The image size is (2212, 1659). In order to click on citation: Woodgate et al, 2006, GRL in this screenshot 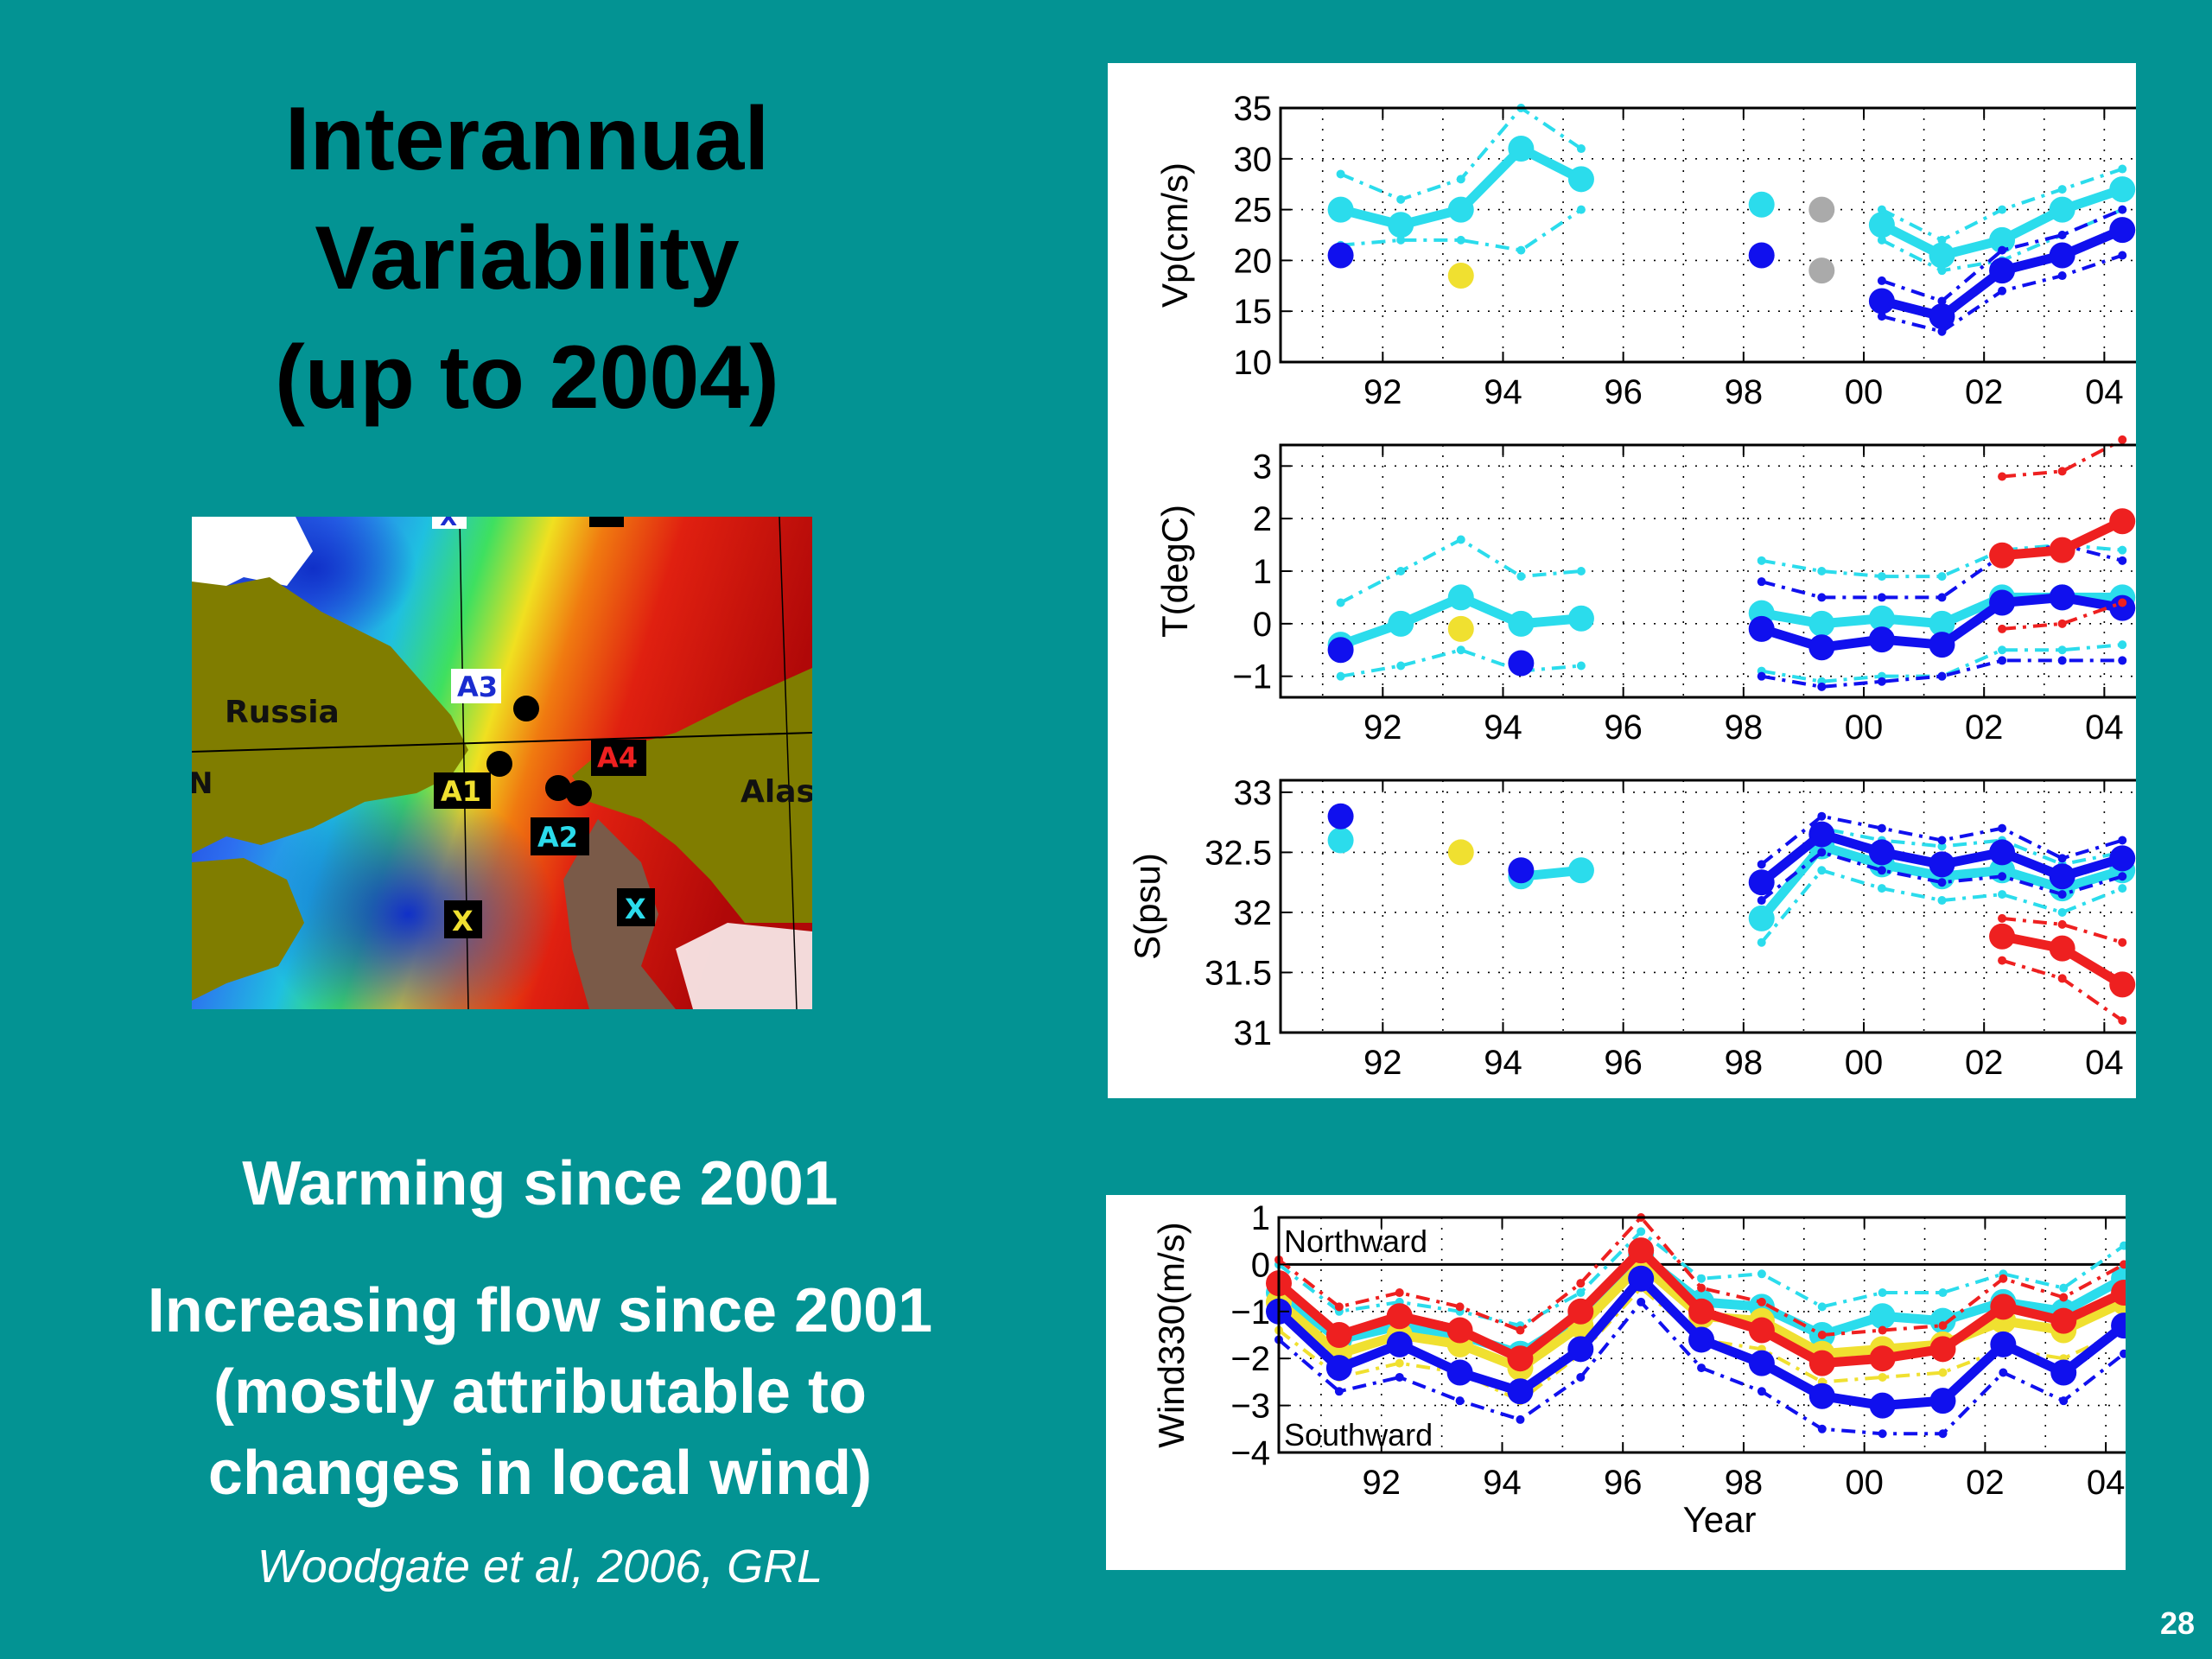, I will do `click(540, 1566)`.